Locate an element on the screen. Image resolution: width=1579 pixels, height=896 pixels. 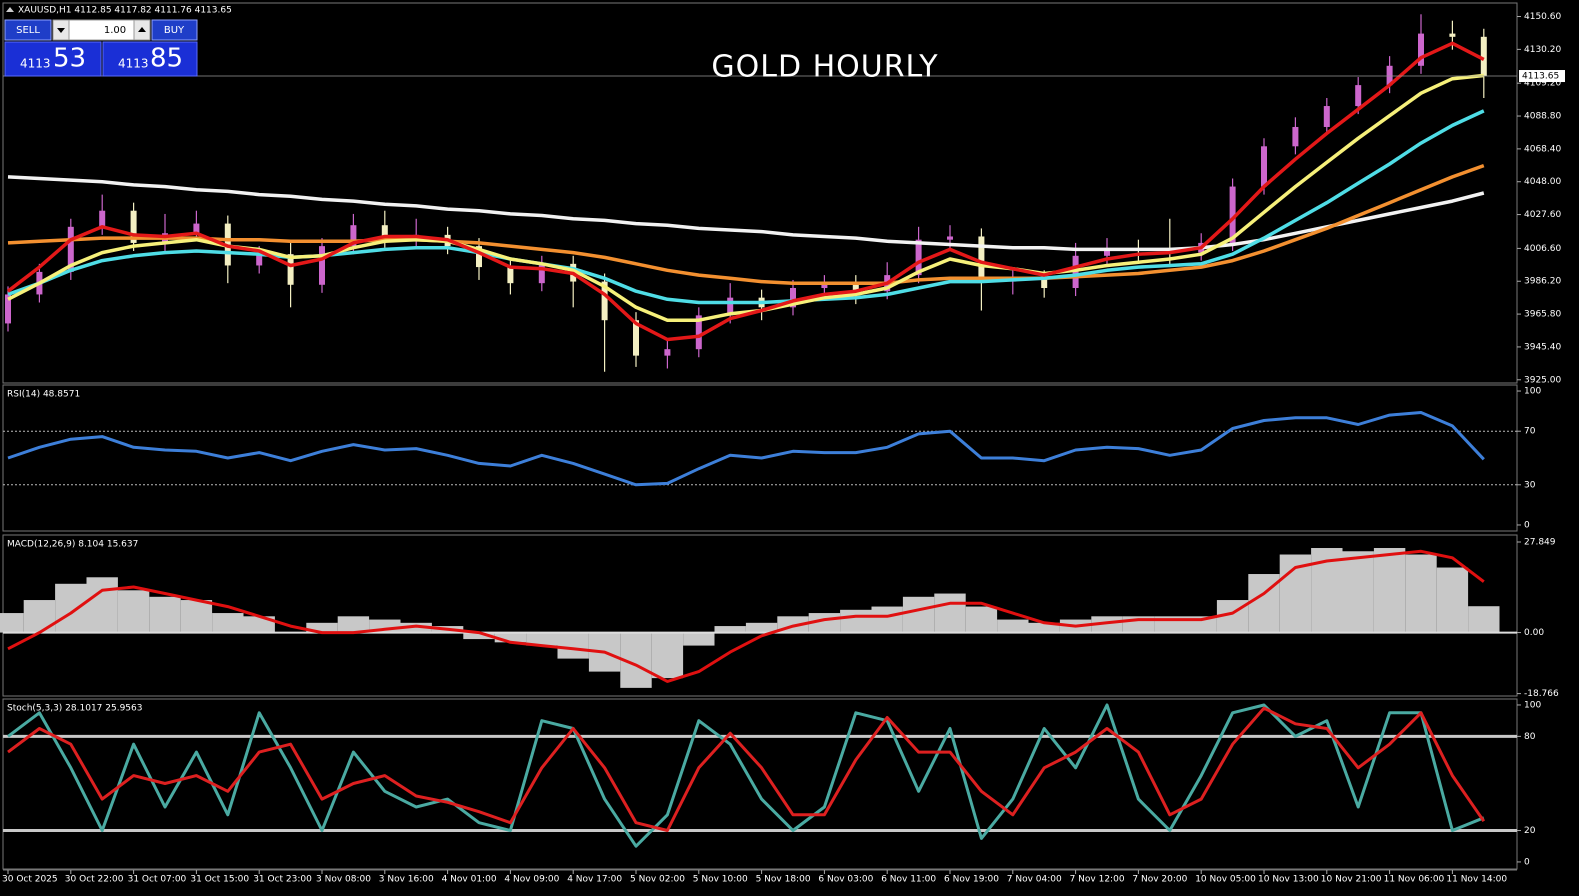
macd-title: MACD(12,26,9) 8.104 15.637 is located at coordinates (72, 545).